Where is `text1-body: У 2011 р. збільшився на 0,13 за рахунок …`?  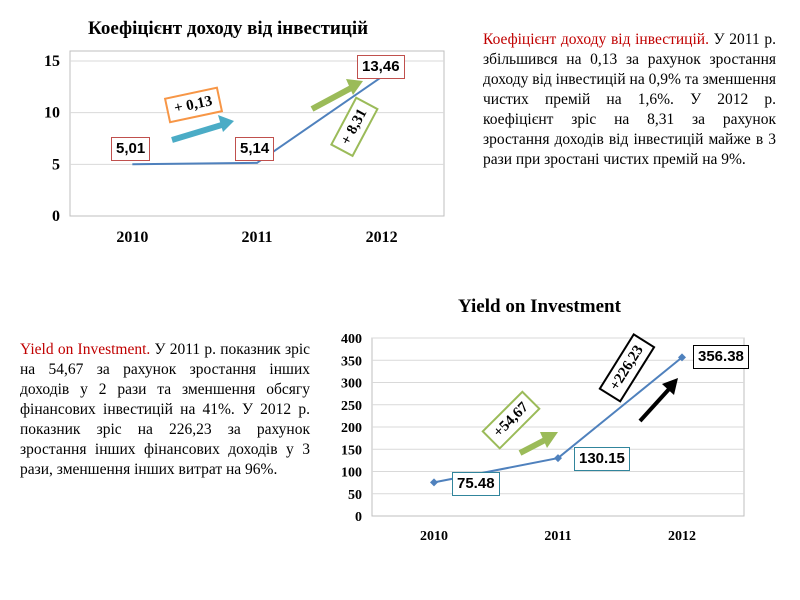
text1-body: У 2011 р. збільшився на 0,13 за рахунок … is located at coordinates (630, 99).